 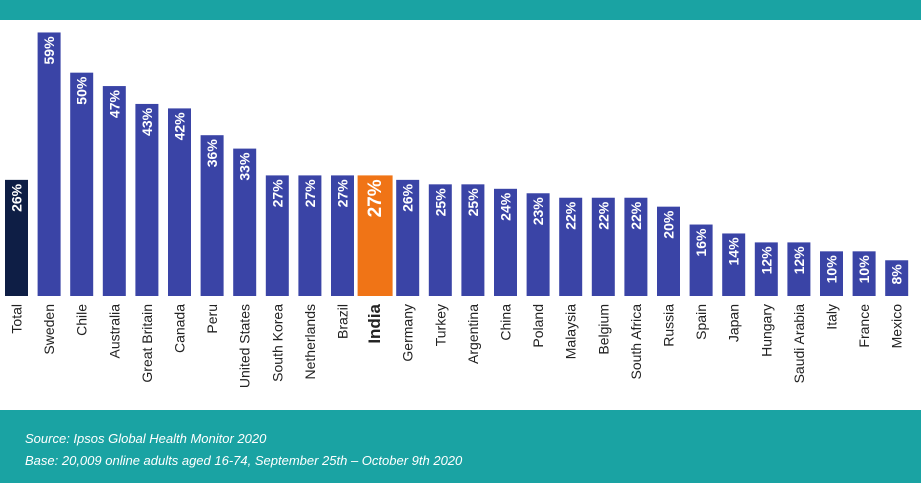 I want to click on bar-great-britain, so click(x=147, y=199).